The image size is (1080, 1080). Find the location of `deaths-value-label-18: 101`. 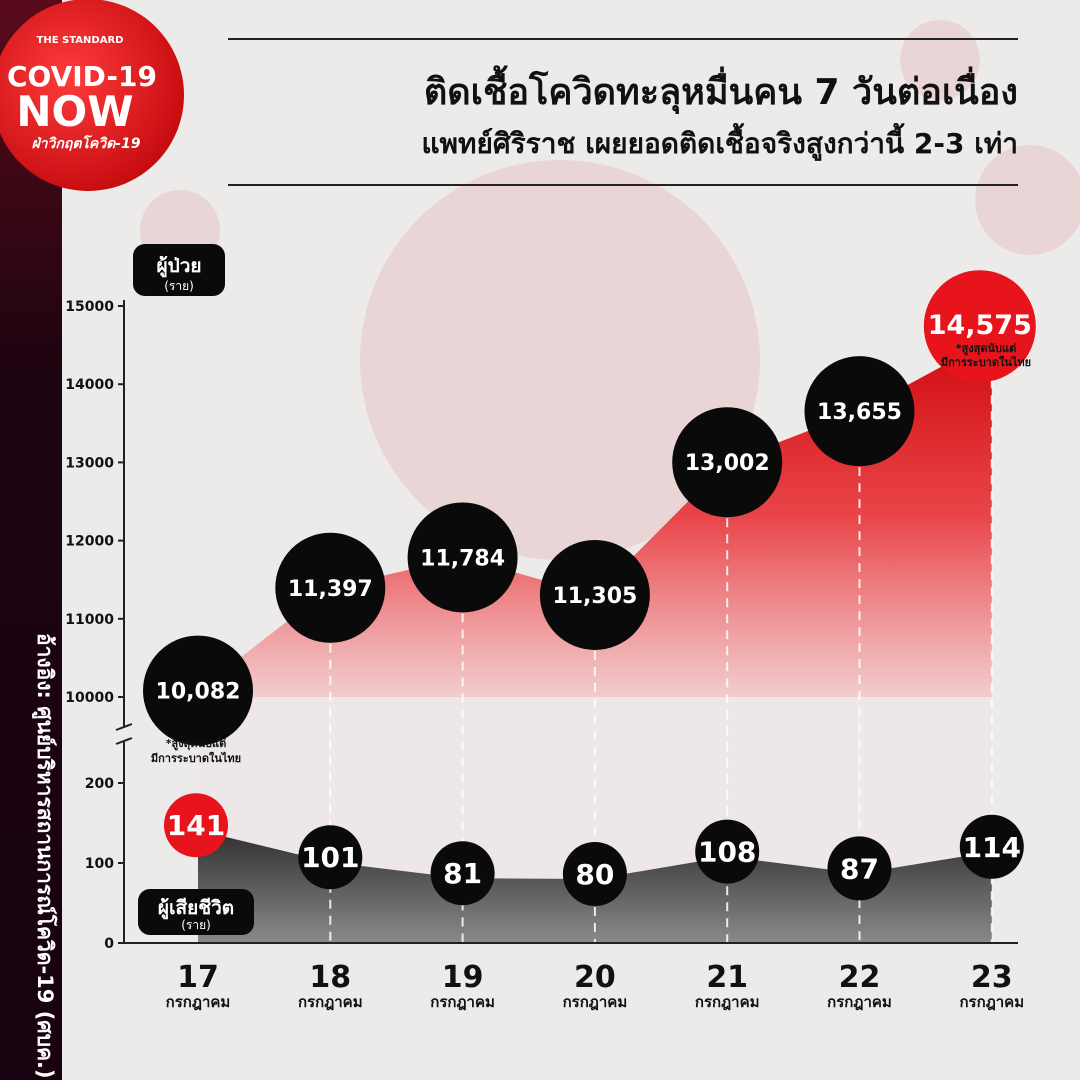

deaths-value-label-18: 101 is located at coordinates (330, 857).